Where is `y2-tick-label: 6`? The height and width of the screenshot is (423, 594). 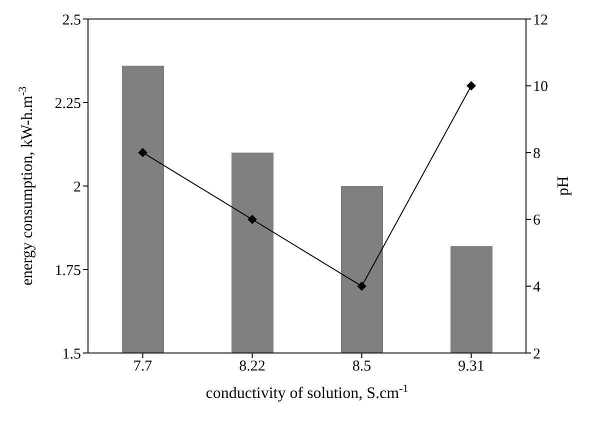
y2-tick-label: 6 is located at coordinates (537, 220).